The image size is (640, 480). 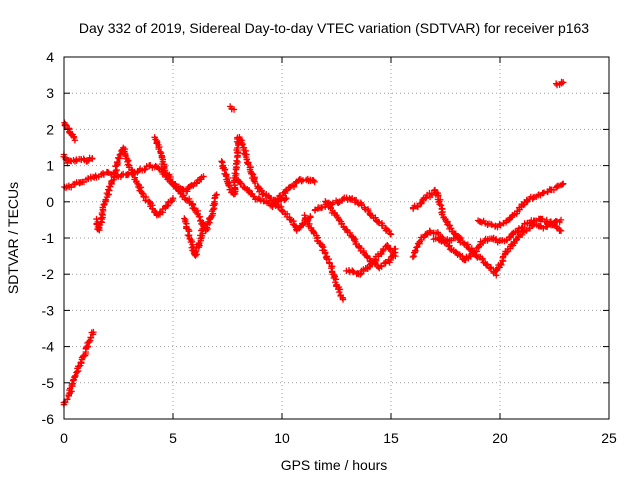 I want to click on y-tick-label: -4, so click(x=48, y=347).